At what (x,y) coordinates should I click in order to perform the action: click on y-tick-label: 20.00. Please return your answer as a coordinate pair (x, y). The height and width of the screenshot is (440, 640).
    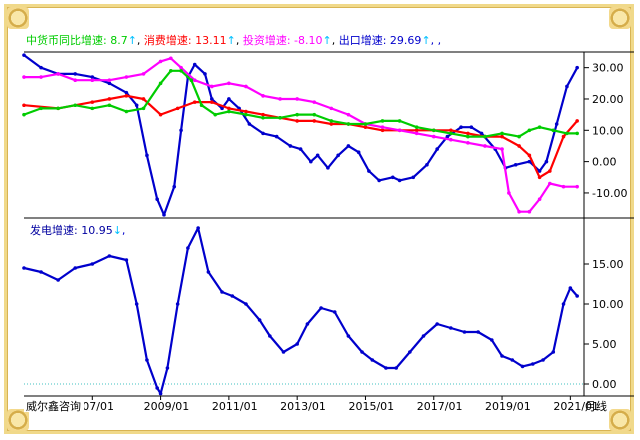
    Looking at the image, I should click on (608, 99).